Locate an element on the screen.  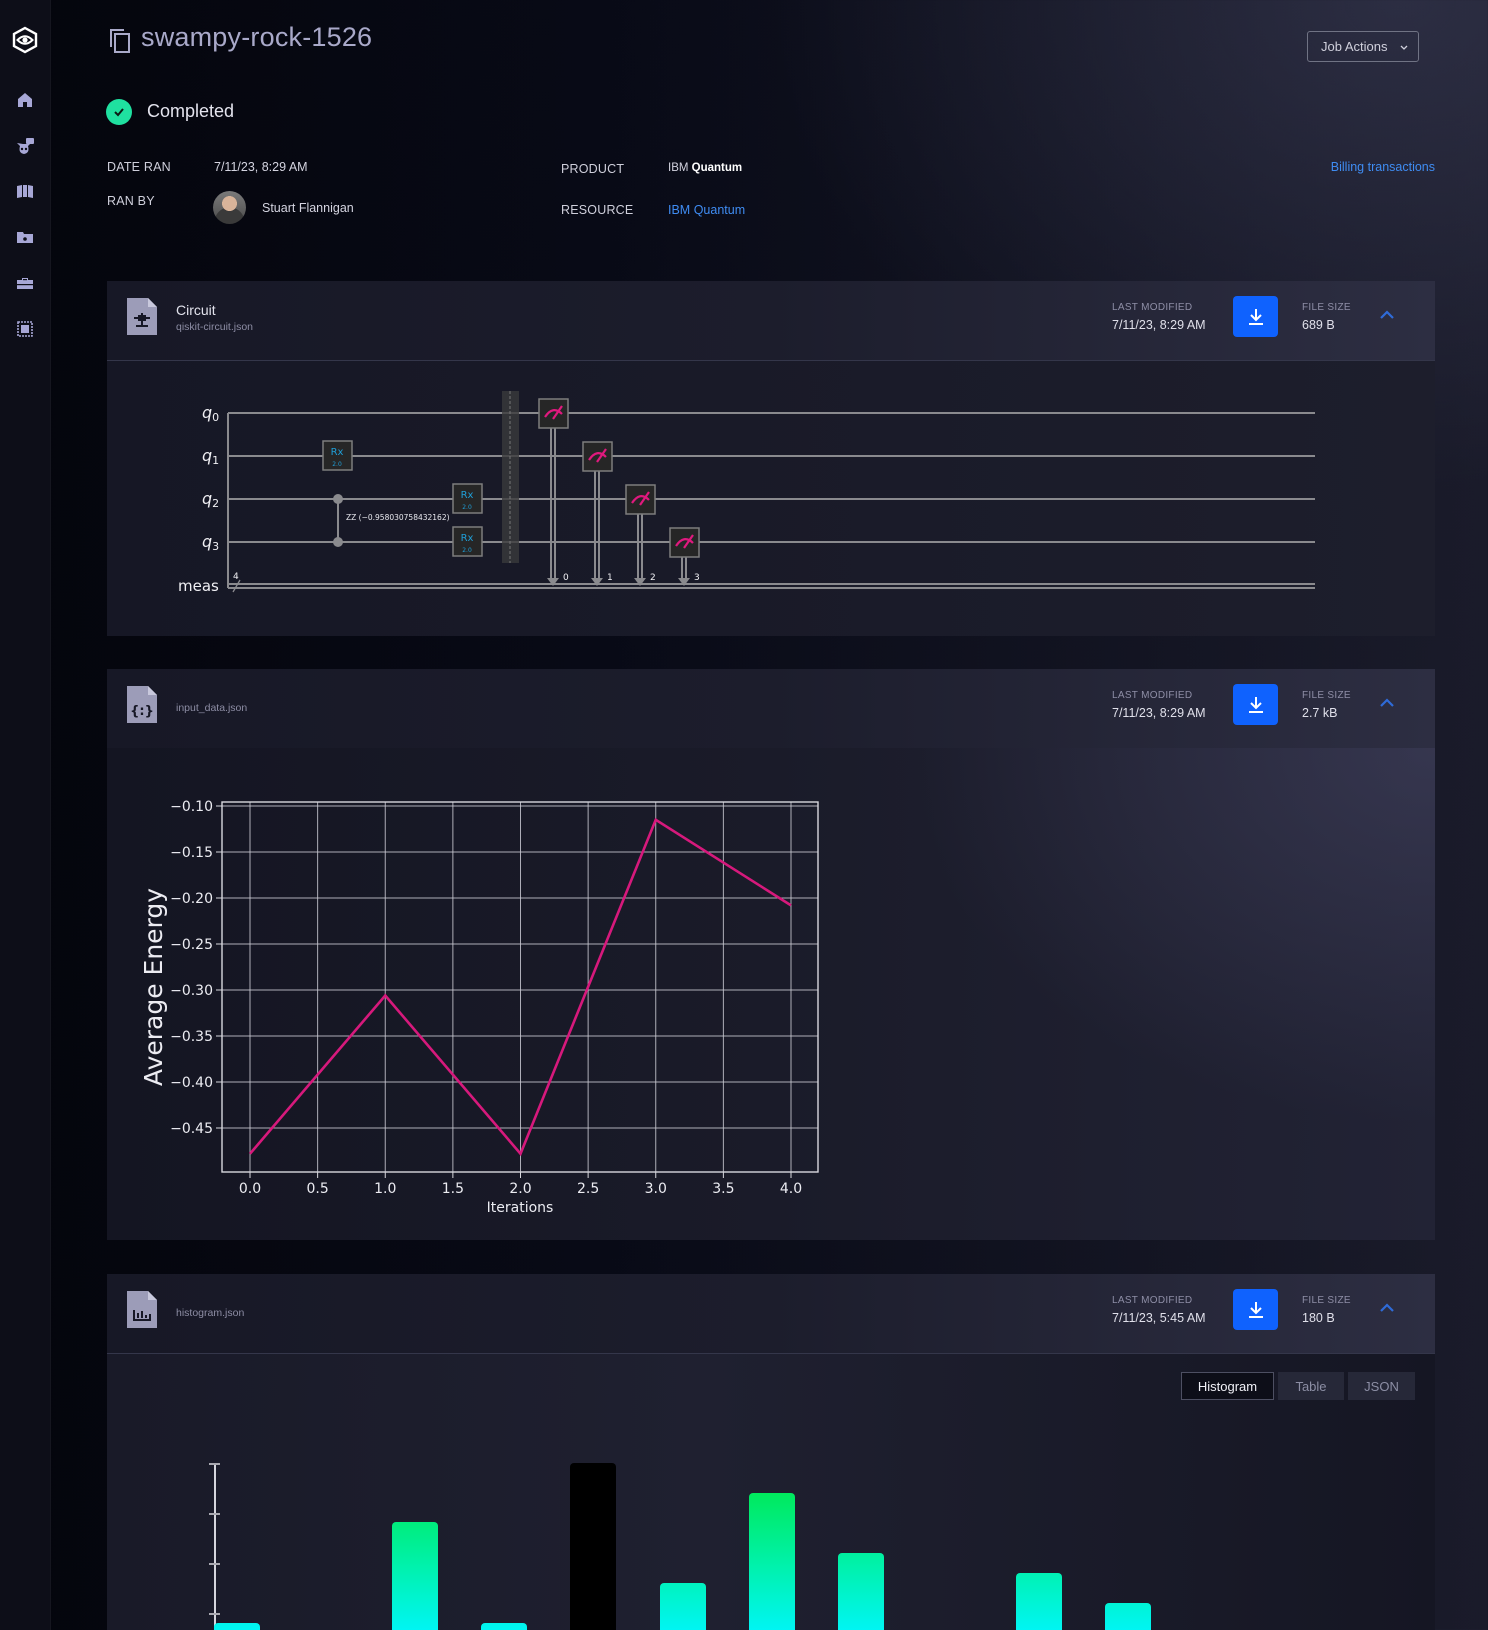
y-axis-label: Average Energy is located at coordinates (153, 987).